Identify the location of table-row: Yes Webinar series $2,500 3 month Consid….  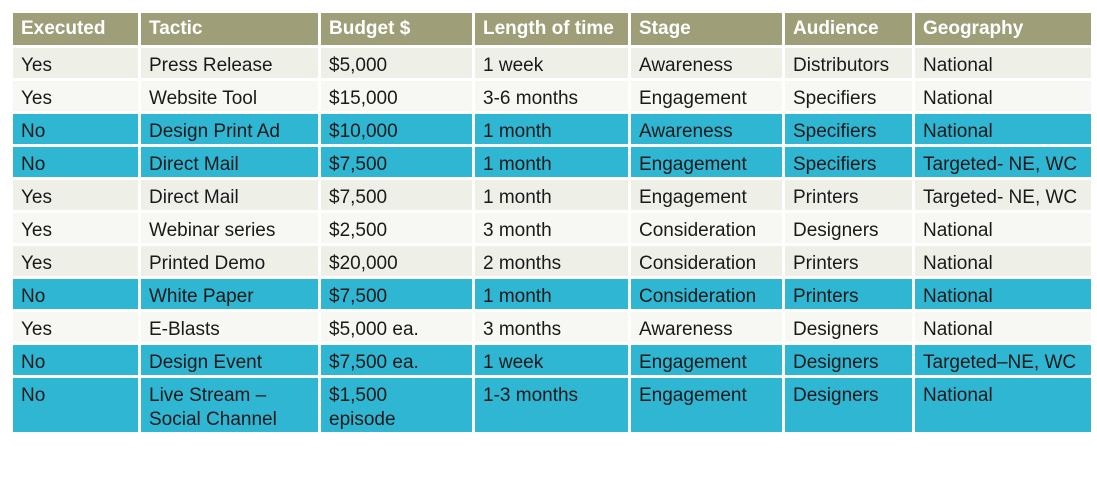
(552, 228).